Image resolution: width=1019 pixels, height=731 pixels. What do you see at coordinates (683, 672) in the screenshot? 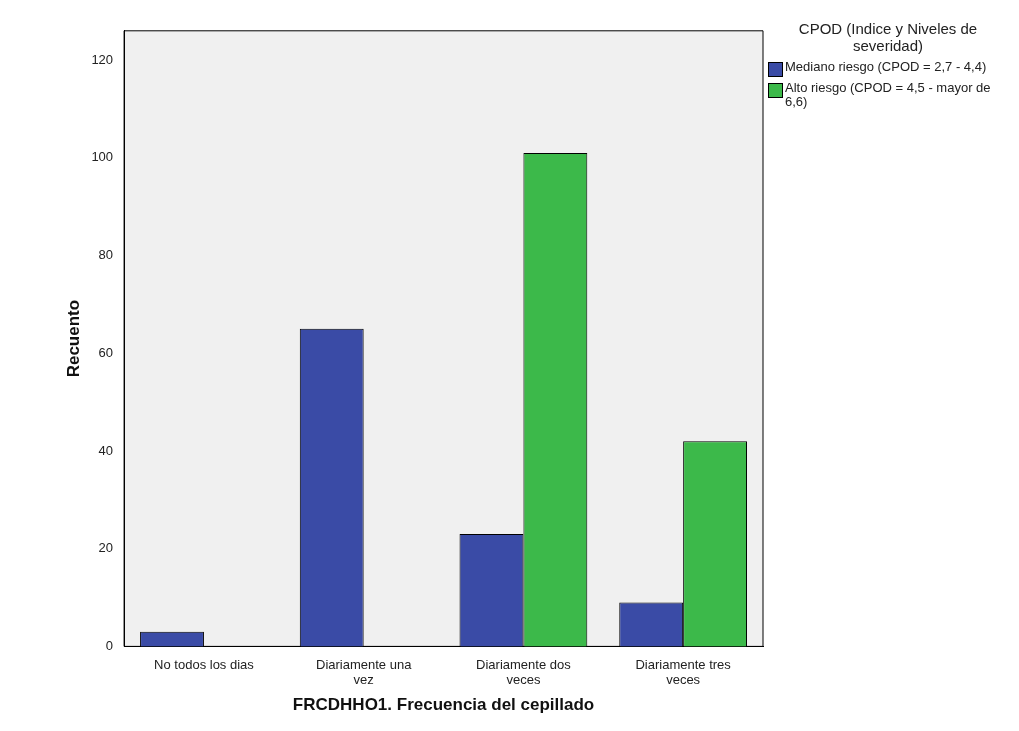
I see `x-tick-label: Diariamente tres veces` at bounding box center [683, 672].